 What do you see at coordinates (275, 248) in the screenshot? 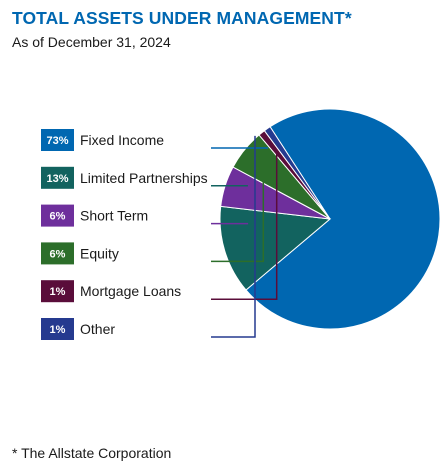
I see `pie-slice-limited-partnerships` at bounding box center [275, 248].